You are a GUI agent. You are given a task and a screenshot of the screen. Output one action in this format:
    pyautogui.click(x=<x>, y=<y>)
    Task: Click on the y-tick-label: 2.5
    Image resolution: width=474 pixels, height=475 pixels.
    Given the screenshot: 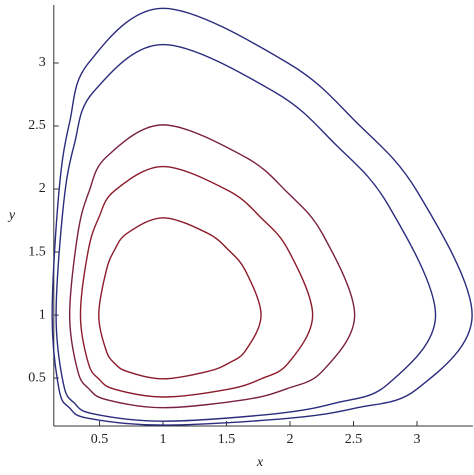 What is the action you would take?
    pyautogui.click(x=37, y=125)
    